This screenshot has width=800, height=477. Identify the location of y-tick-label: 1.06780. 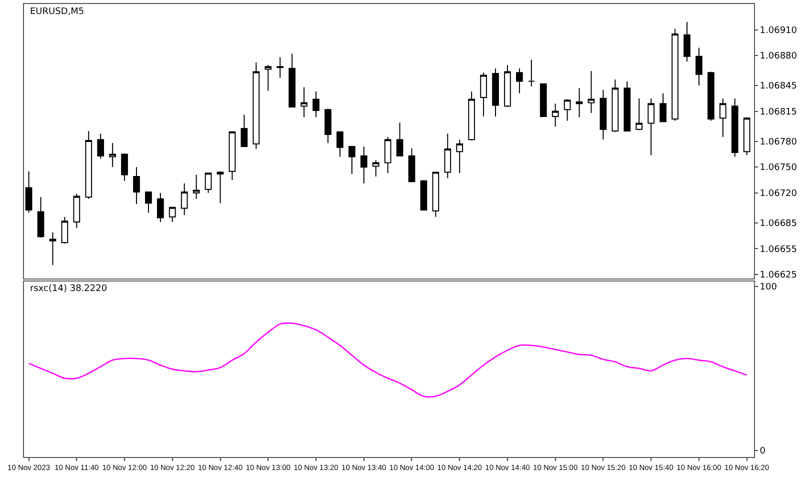
(779, 142).